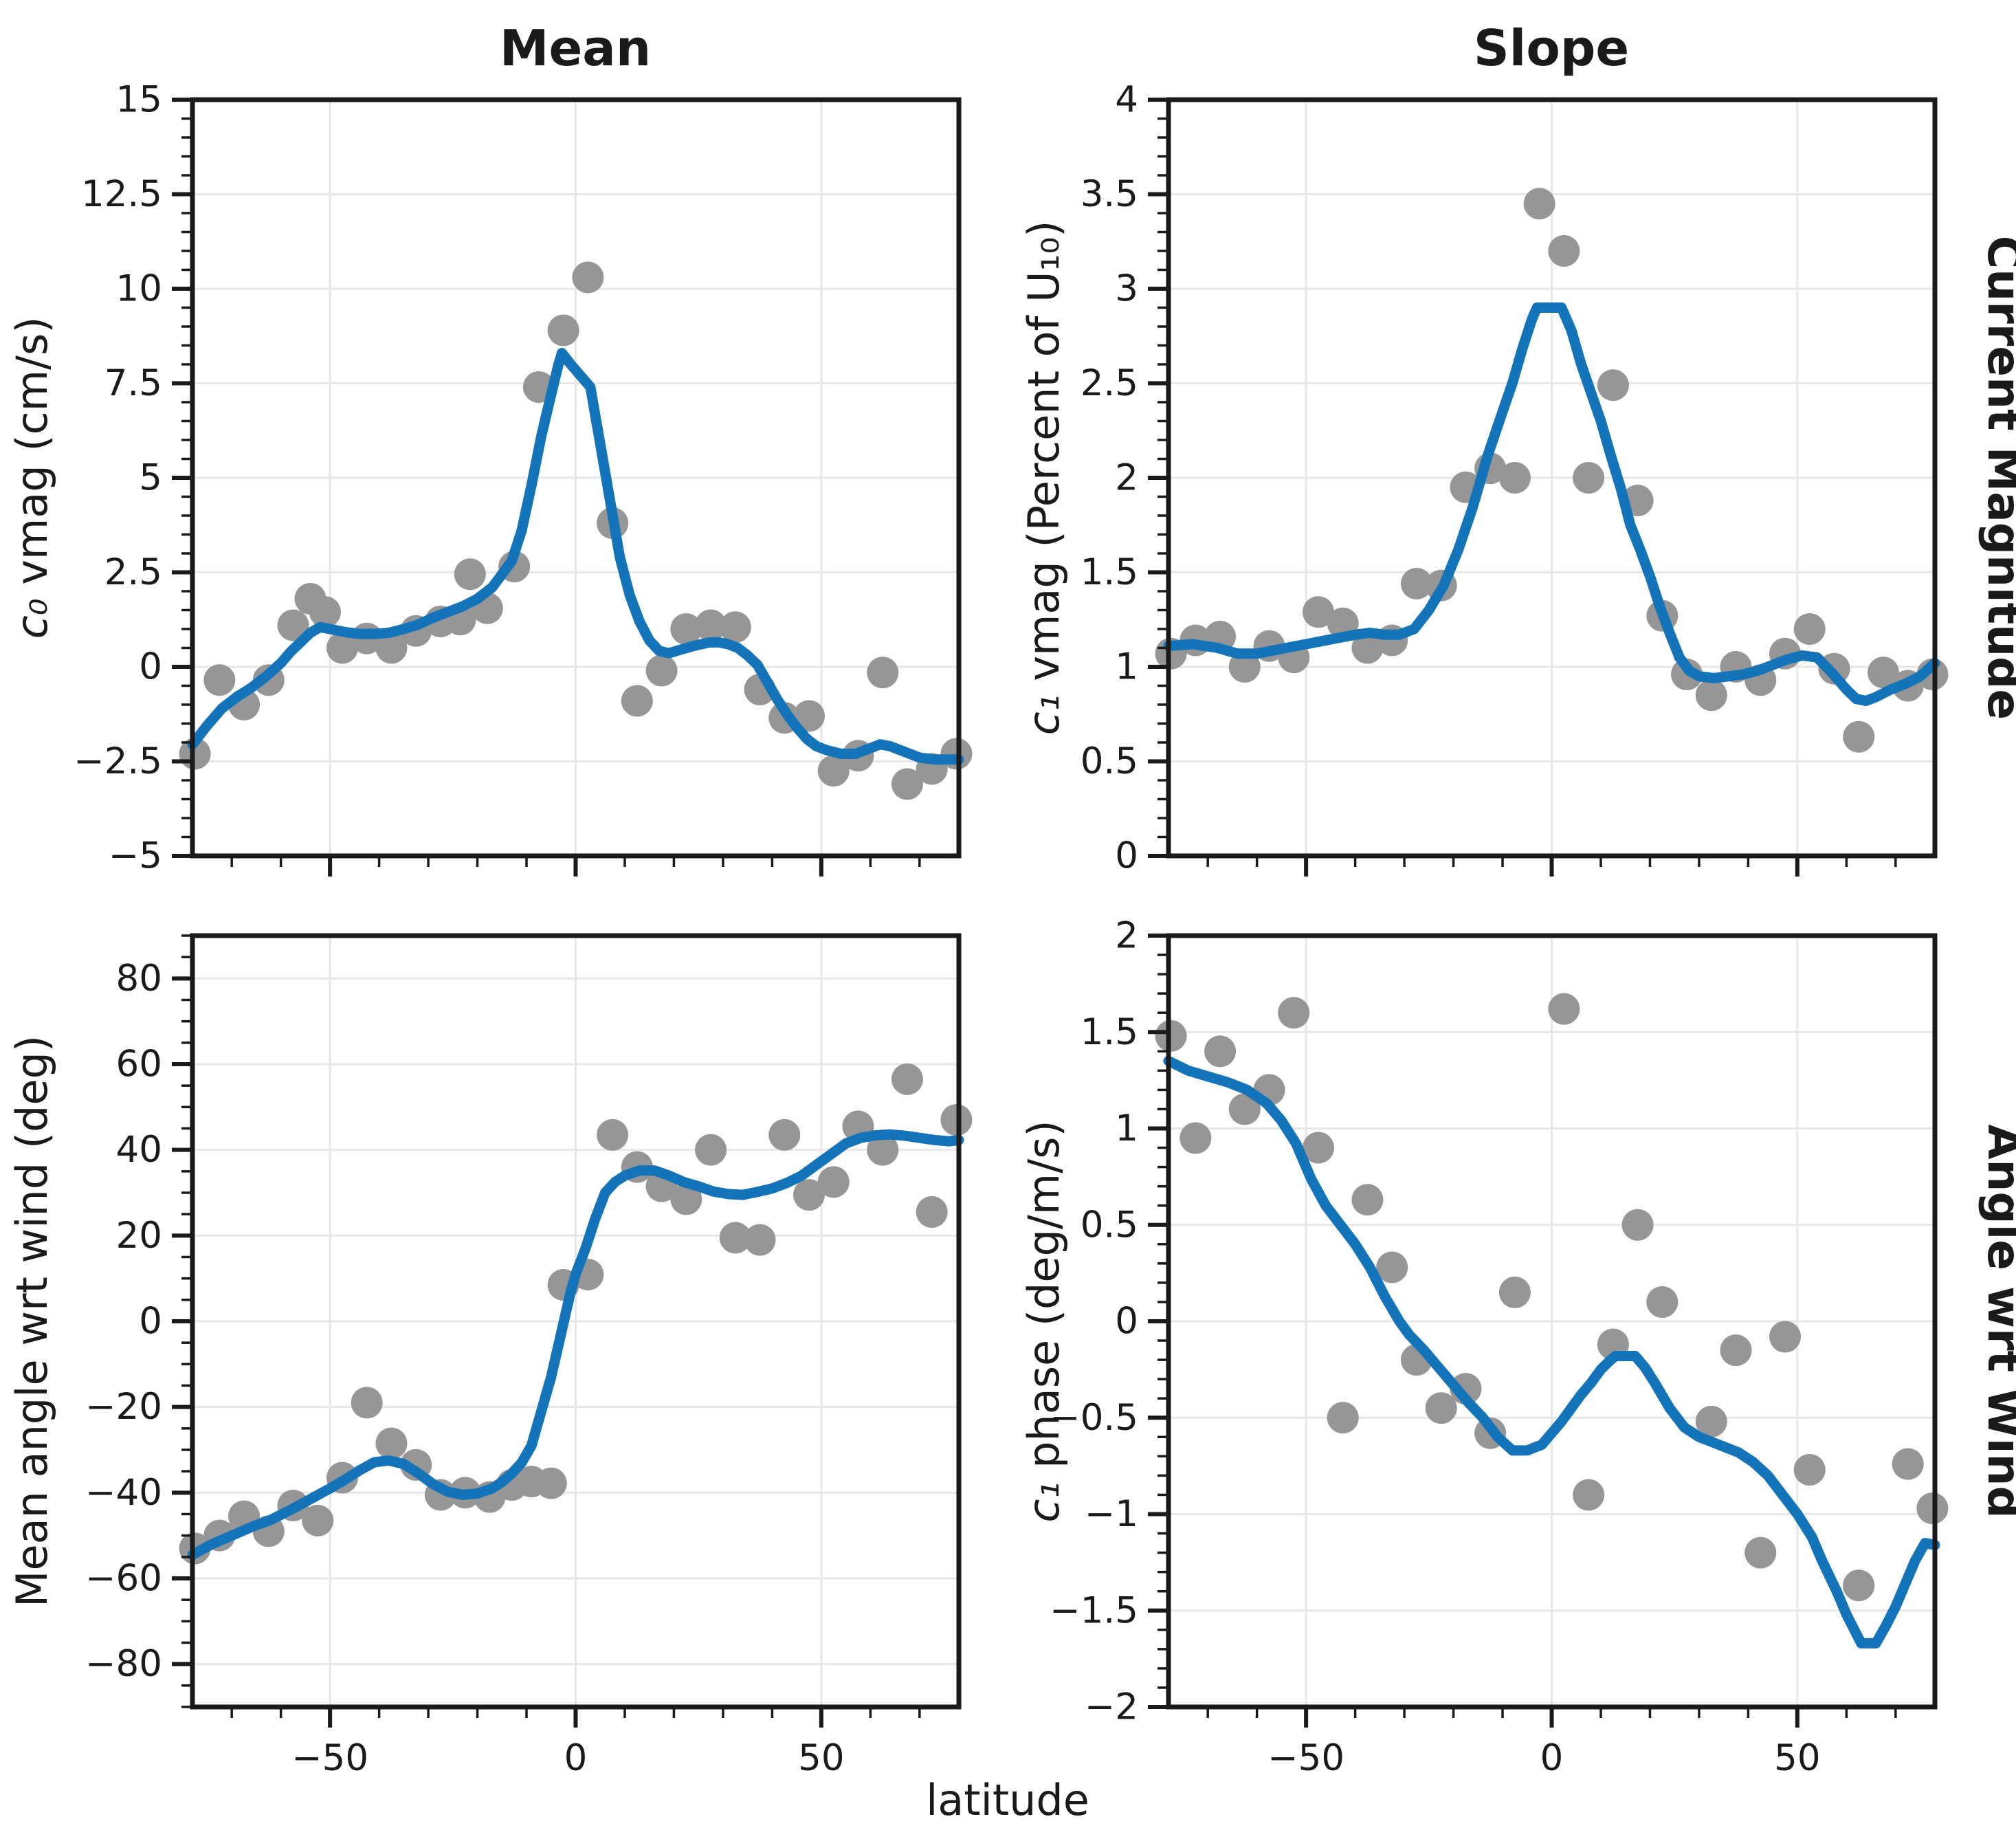 The width and height of the screenshot is (2016, 1830). I want to click on row-label-angle-wrt-wind: Angle wrt Wind, so click(1997, 1321).